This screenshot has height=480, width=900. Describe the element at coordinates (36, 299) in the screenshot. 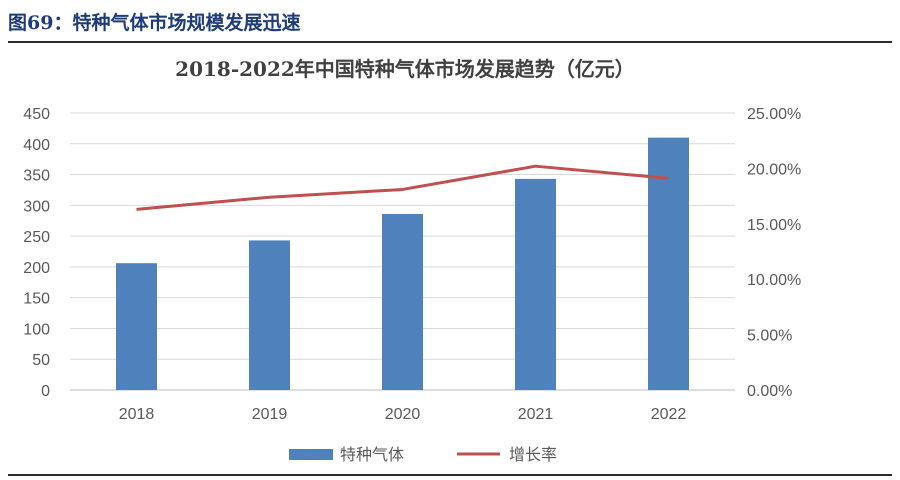

I see `left-tick-label: 150` at that location.